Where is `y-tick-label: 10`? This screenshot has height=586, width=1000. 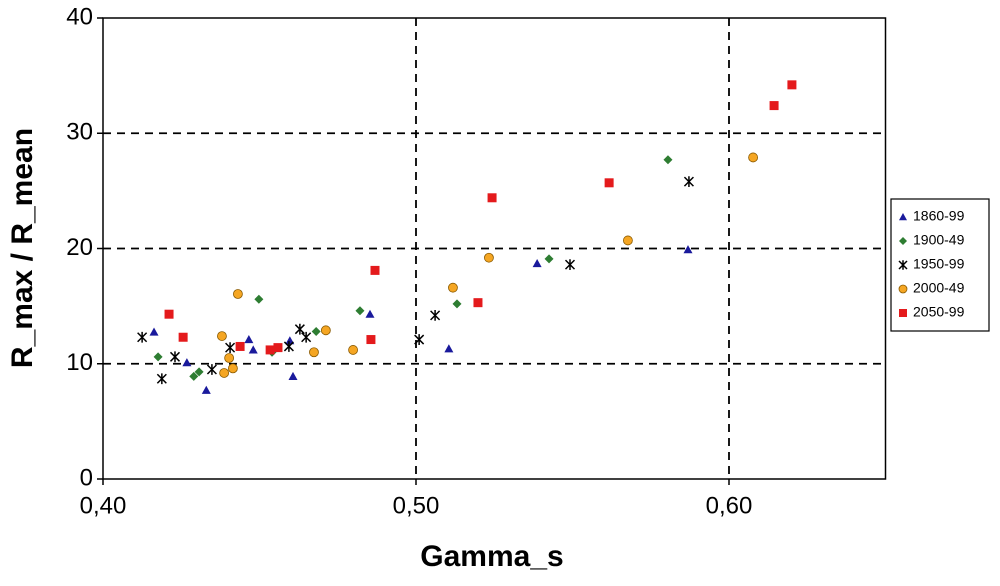
y-tick-label: 10 is located at coordinates (79, 362).